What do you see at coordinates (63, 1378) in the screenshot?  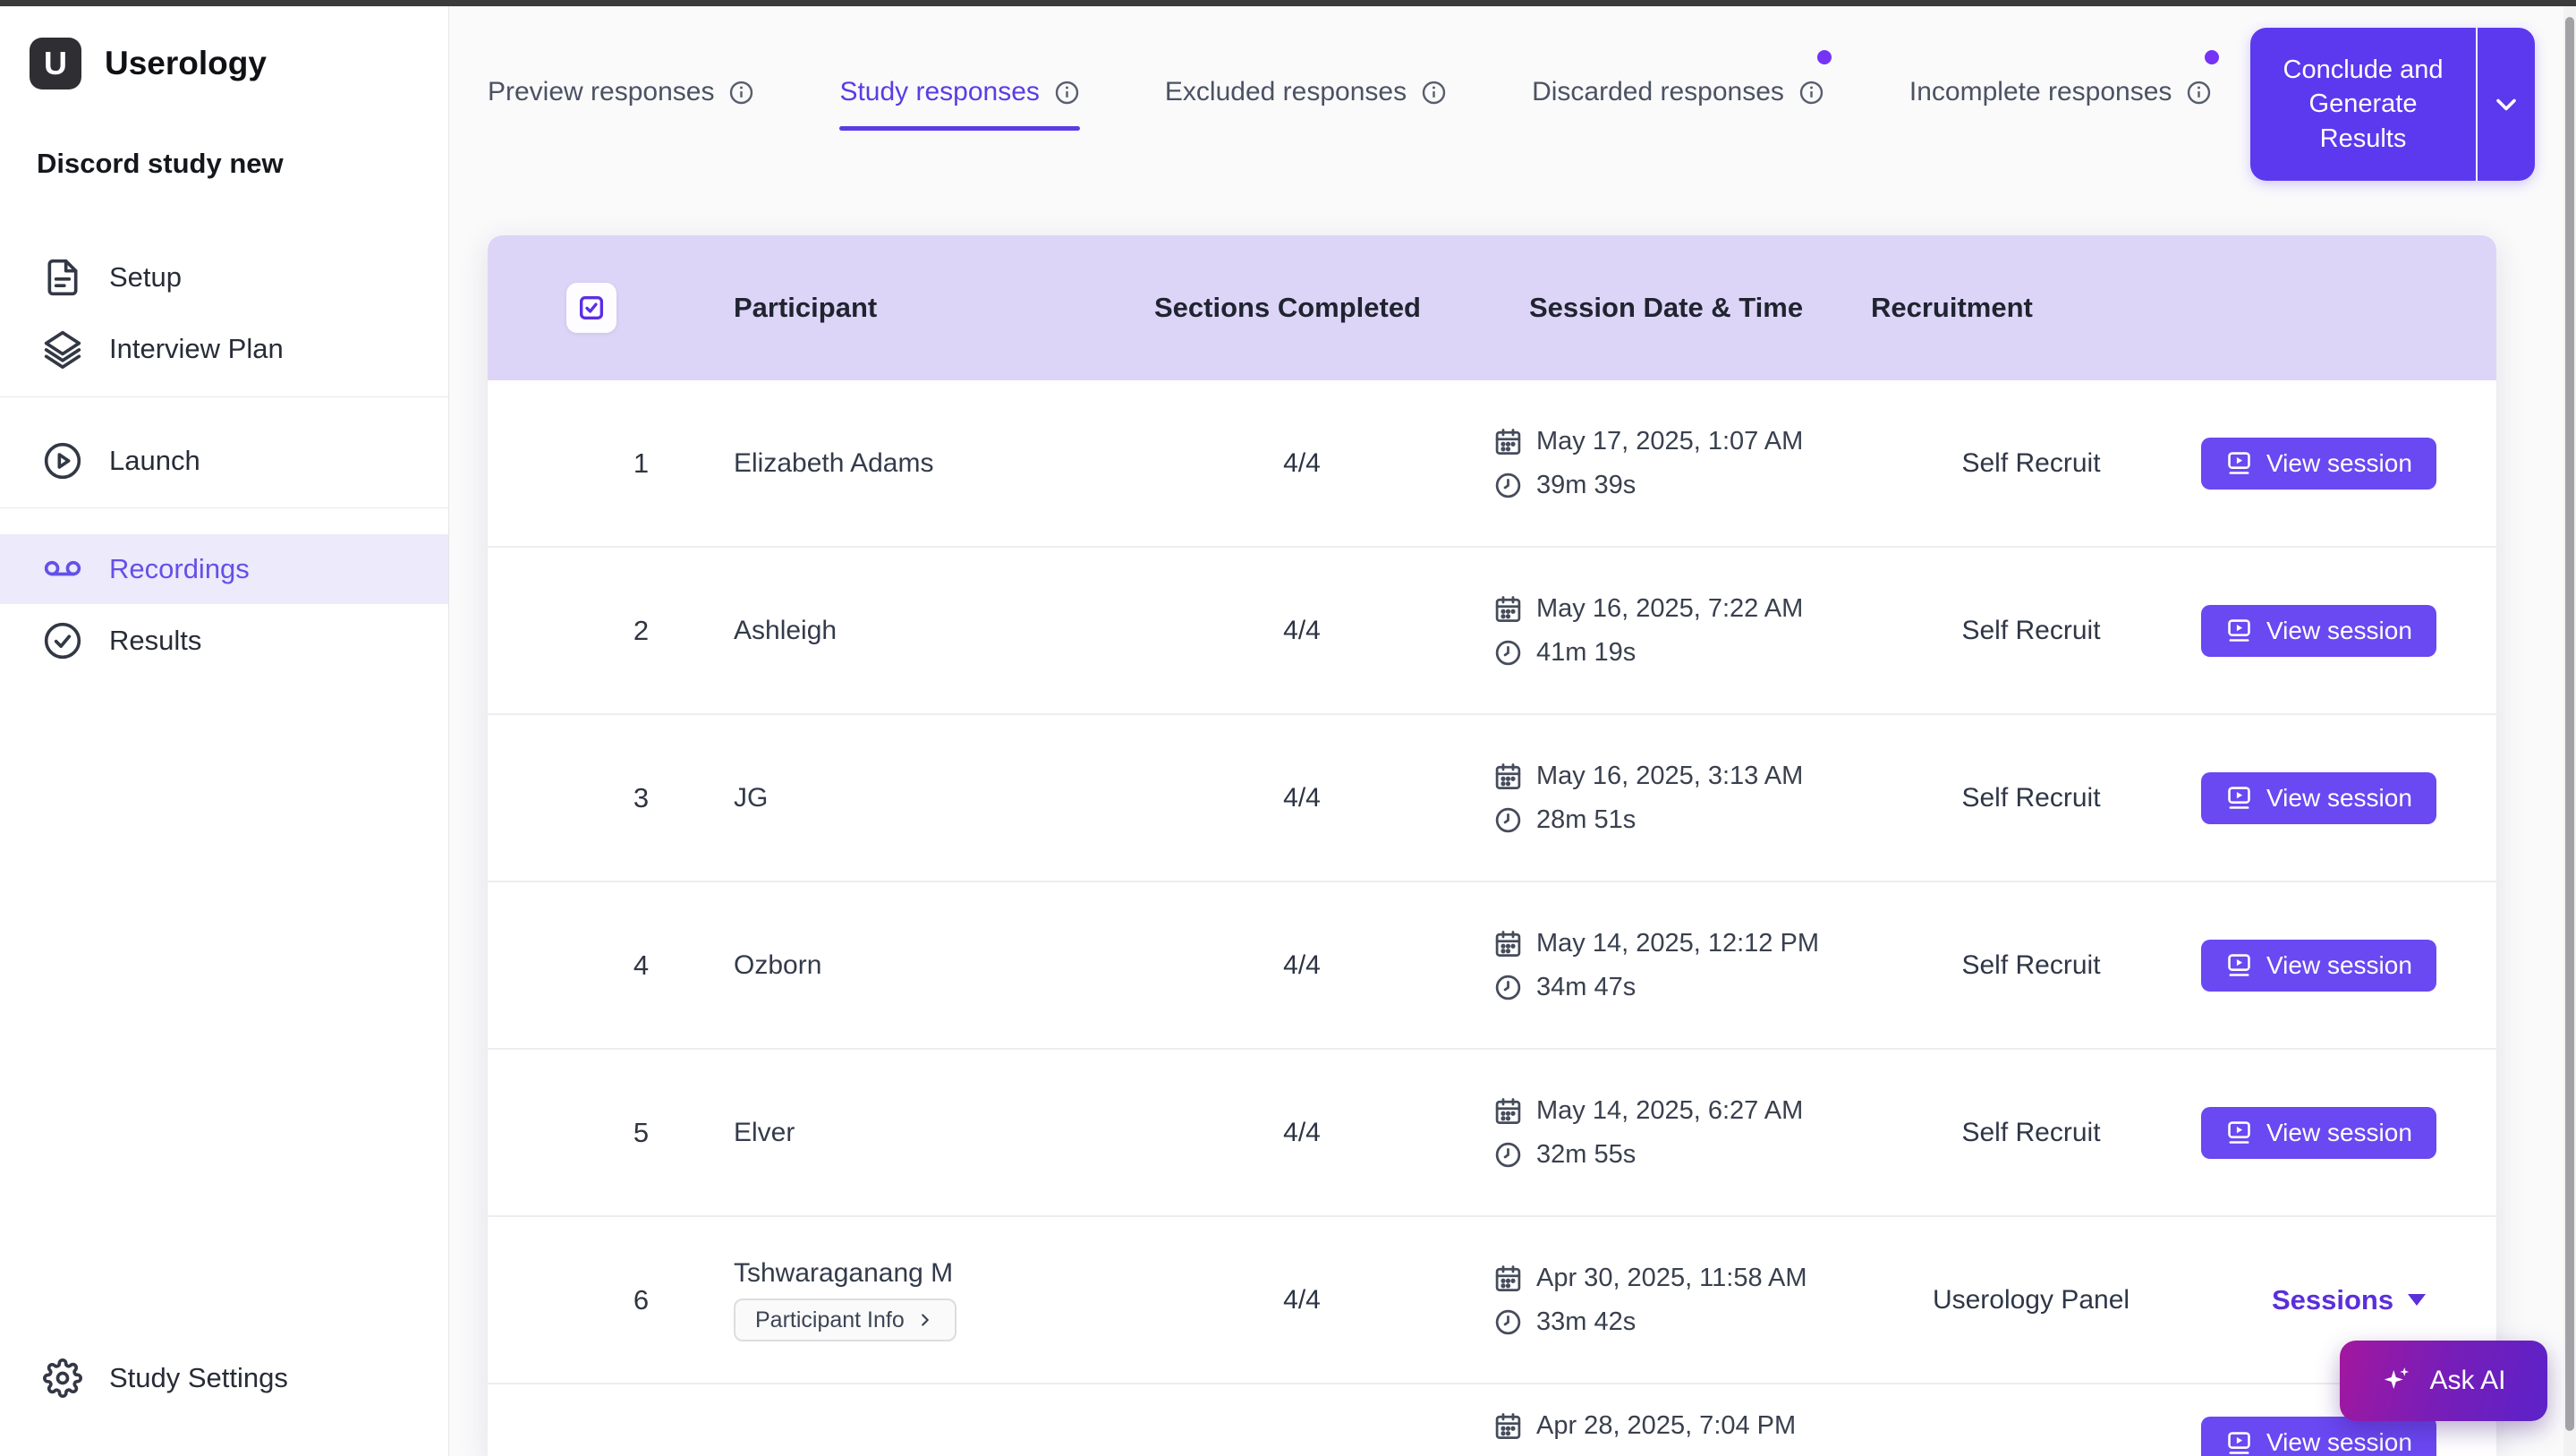 I see `gear-icon` at bounding box center [63, 1378].